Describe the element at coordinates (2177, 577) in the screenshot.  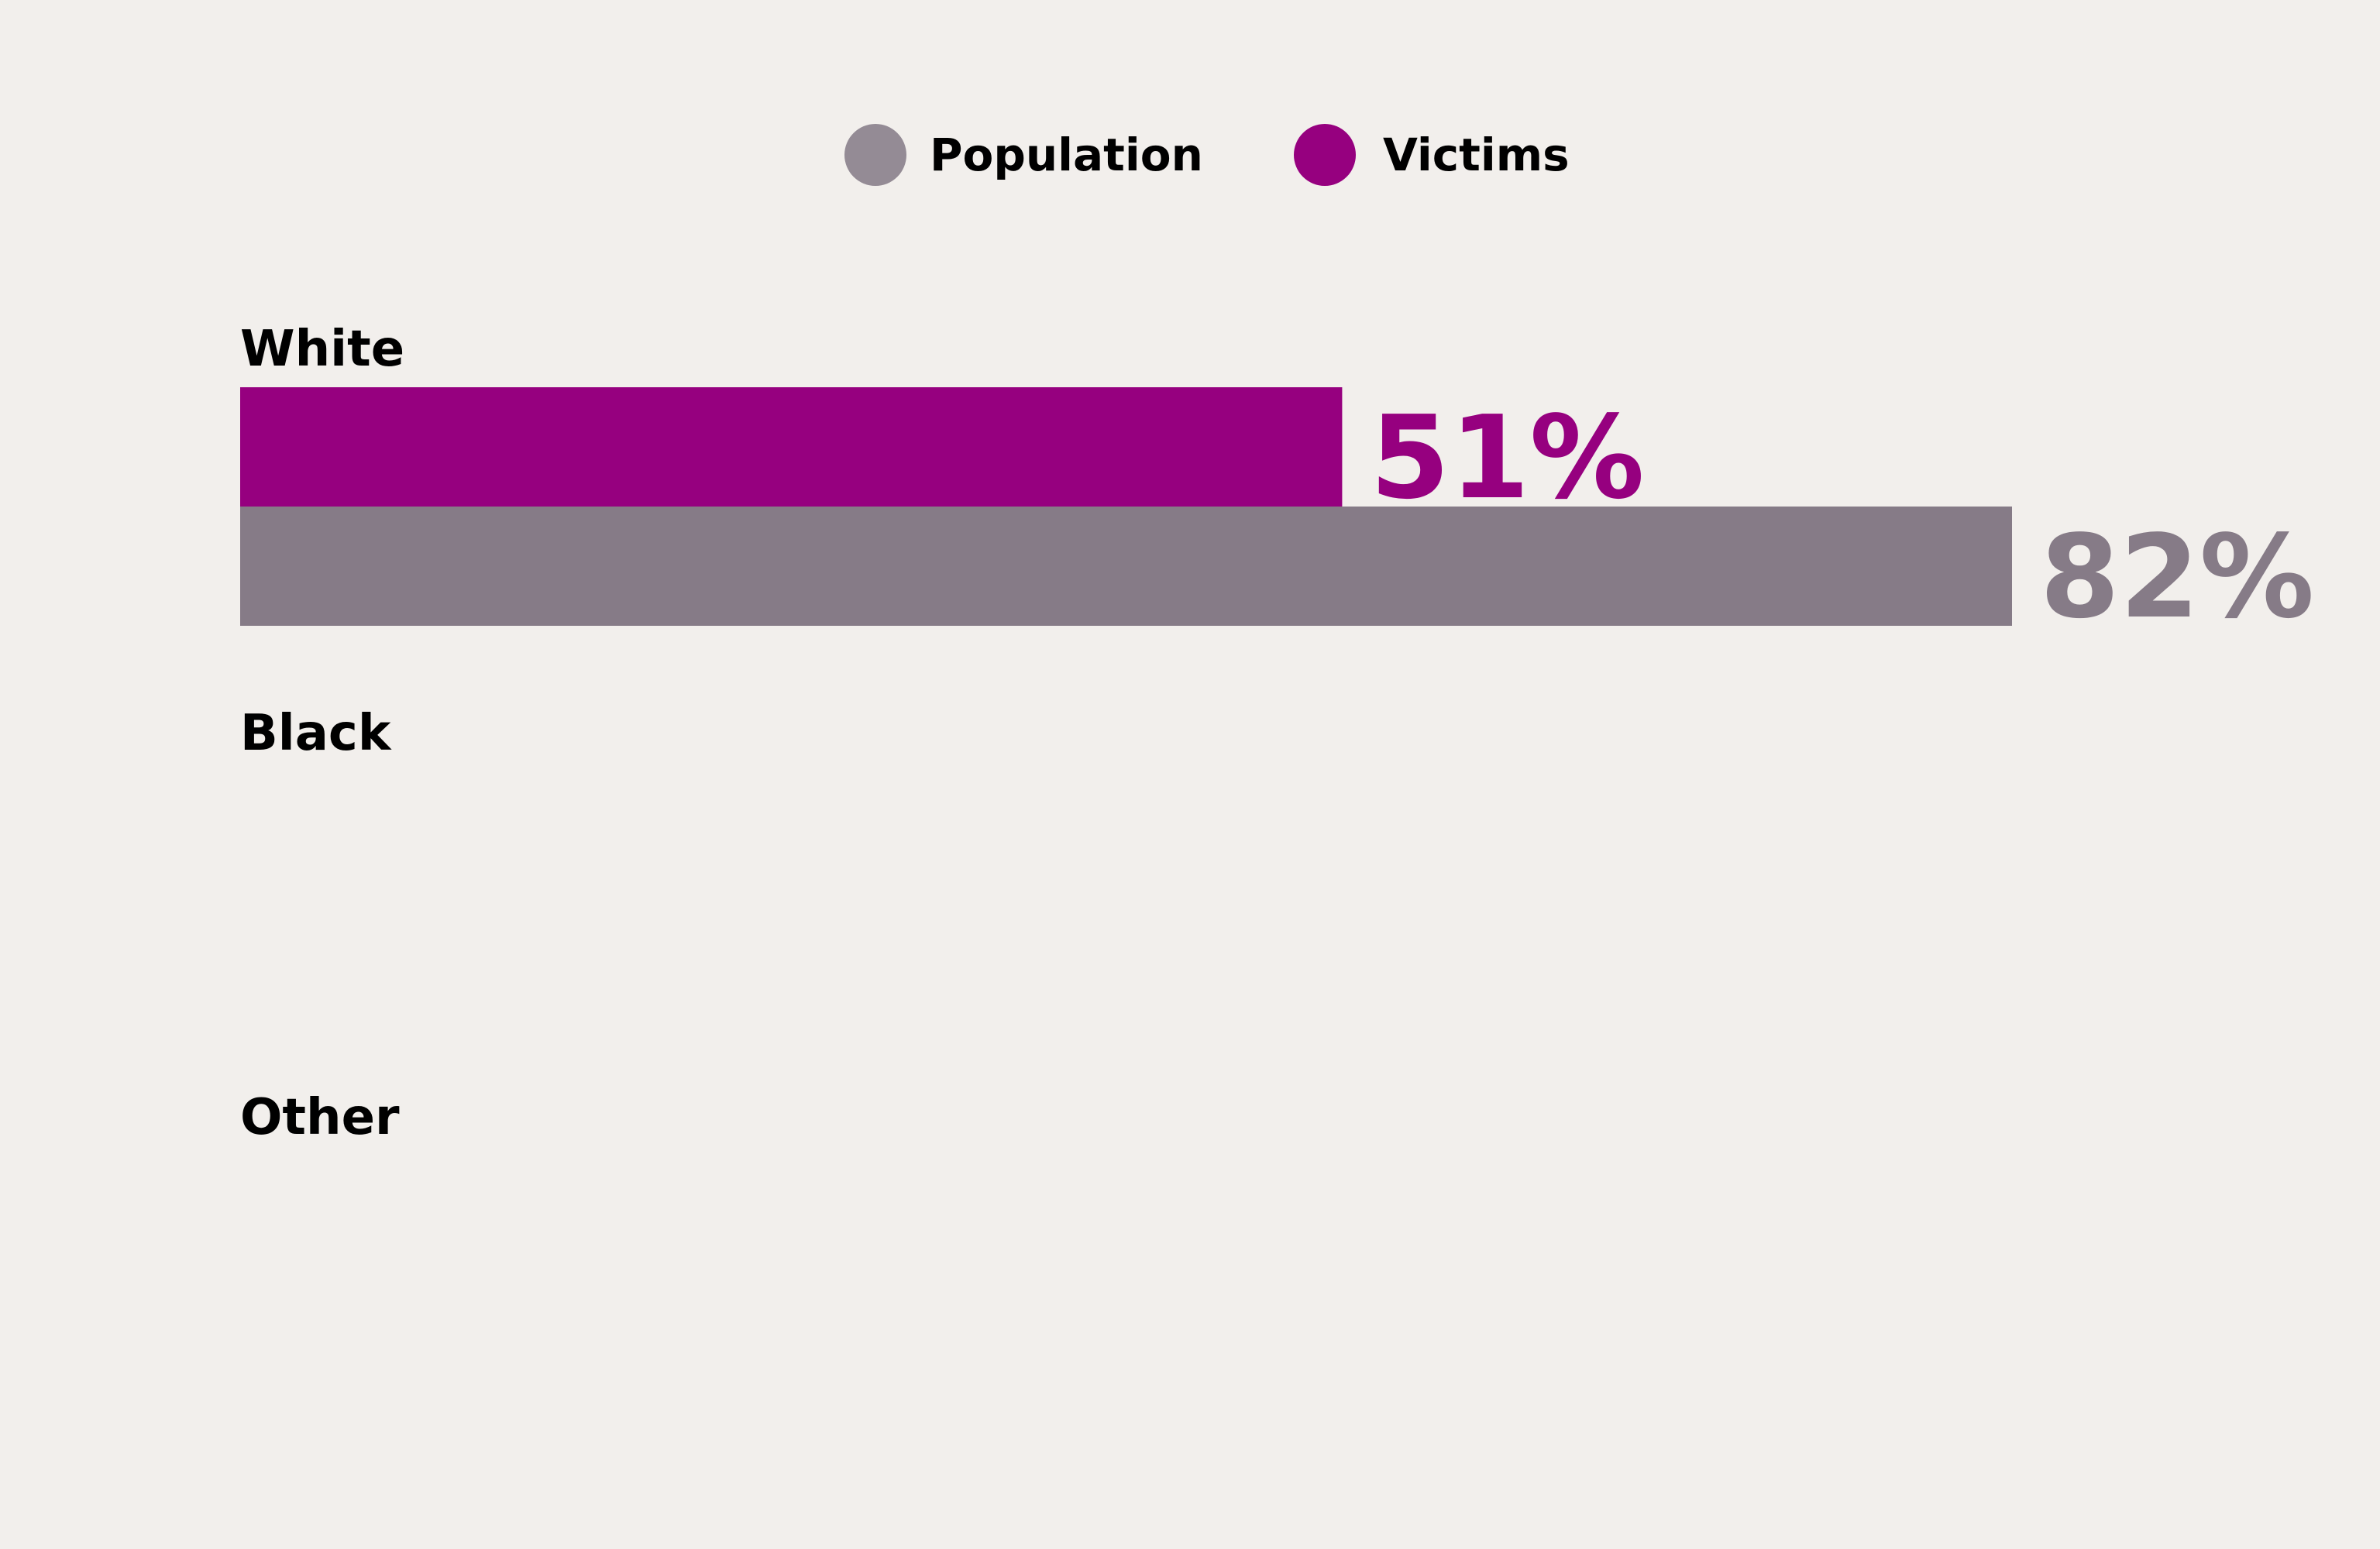
I see `value-label-population-white: 82%` at that location.